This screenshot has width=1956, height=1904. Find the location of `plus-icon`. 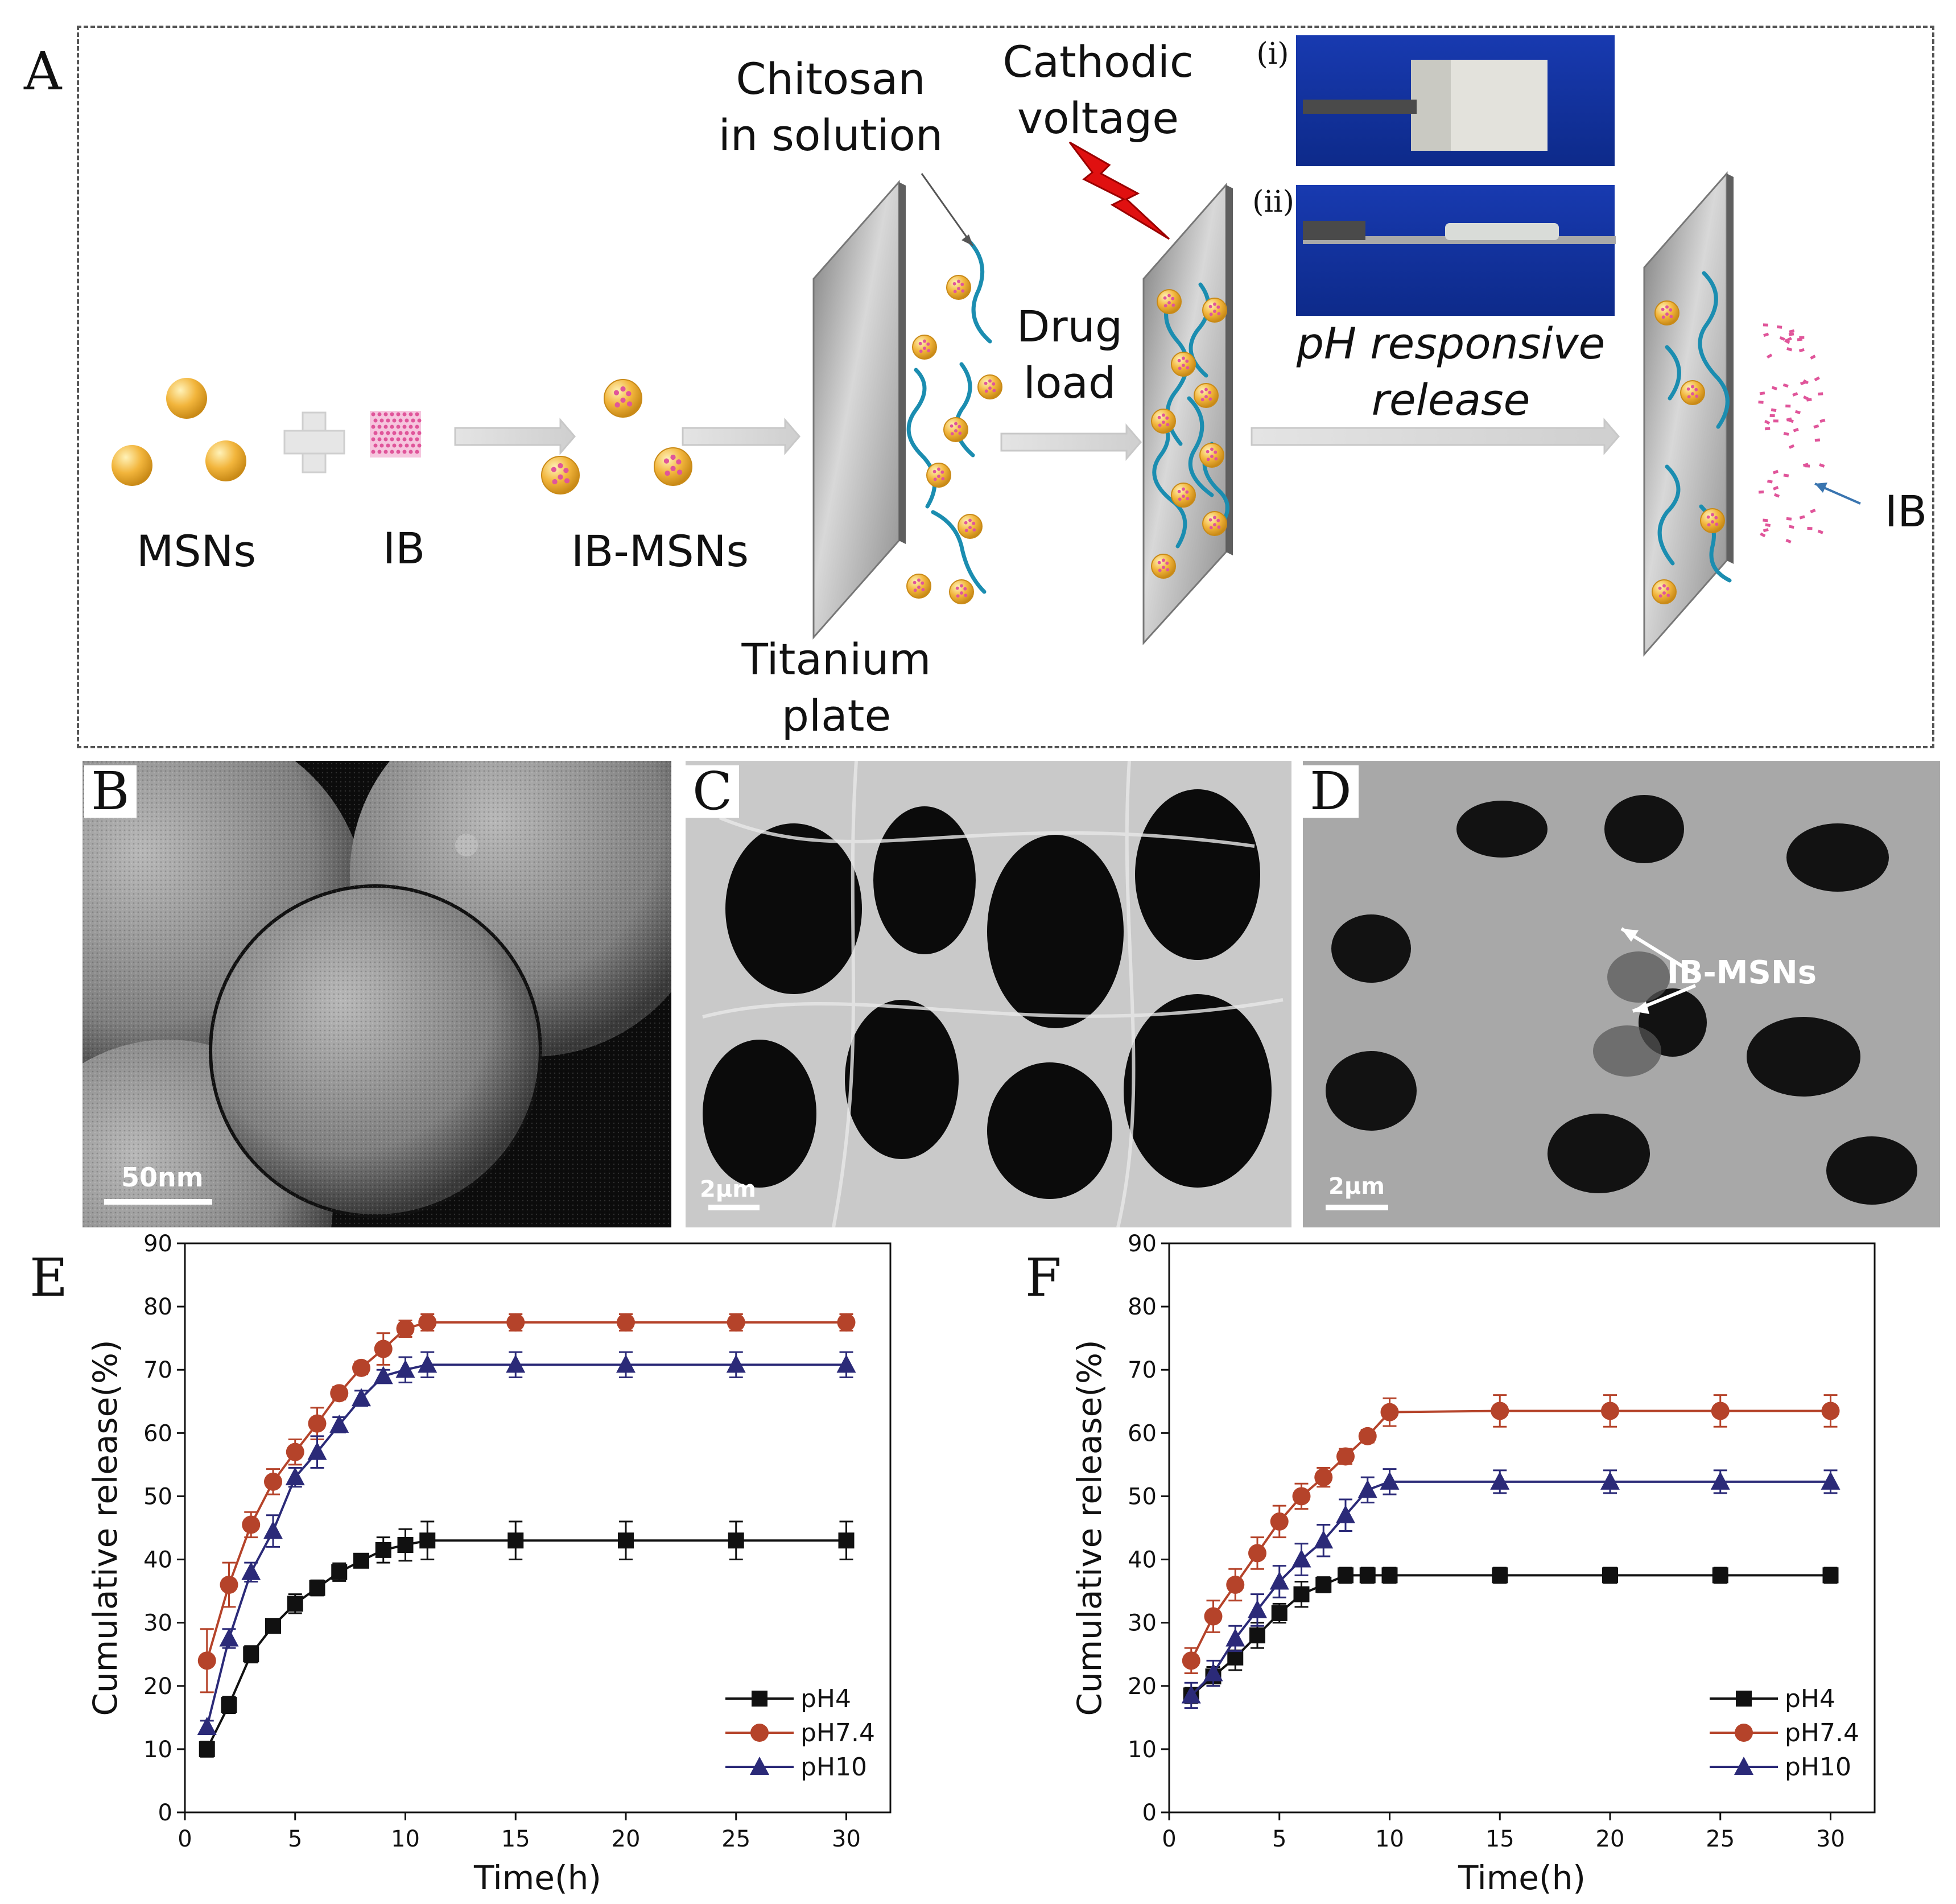

plus-icon is located at coordinates (314, 442).